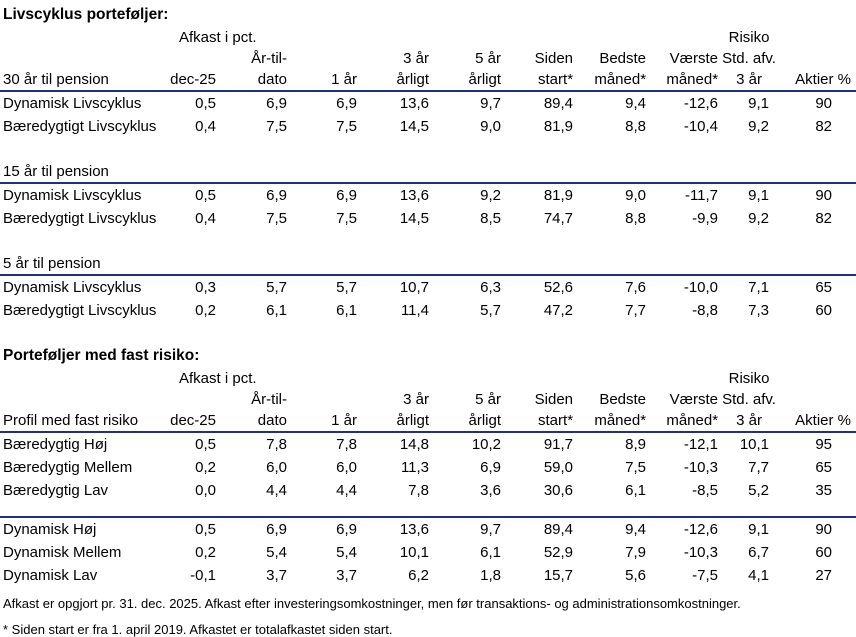 The width and height of the screenshot is (856, 637). I want to click on section-header-fixed-risk: Profil med fast risiko, so click(85, 421).